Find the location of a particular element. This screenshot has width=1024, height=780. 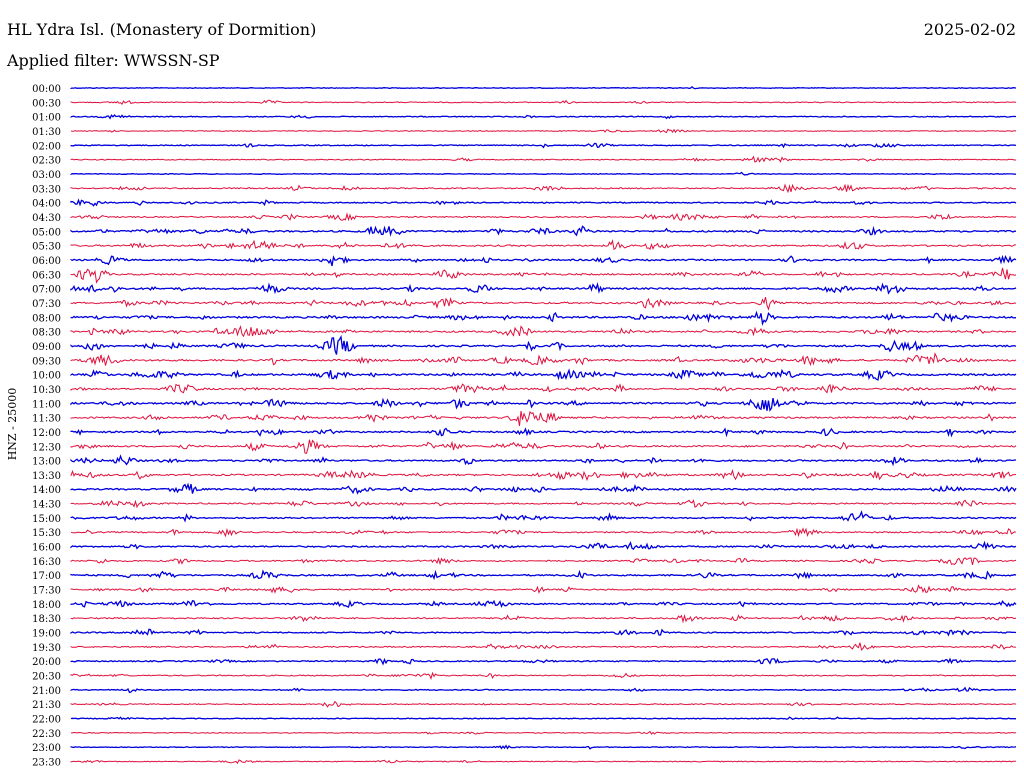

row-label: 03:00 is located at coordinates (46, 175).